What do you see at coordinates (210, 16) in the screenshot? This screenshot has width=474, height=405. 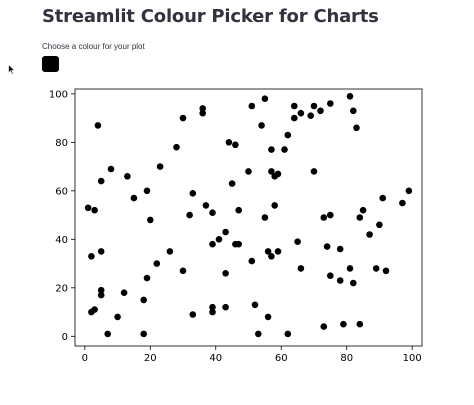 I see `page-title: Streamlit Colour Picker for Charts` at bounding box center [210, 16].